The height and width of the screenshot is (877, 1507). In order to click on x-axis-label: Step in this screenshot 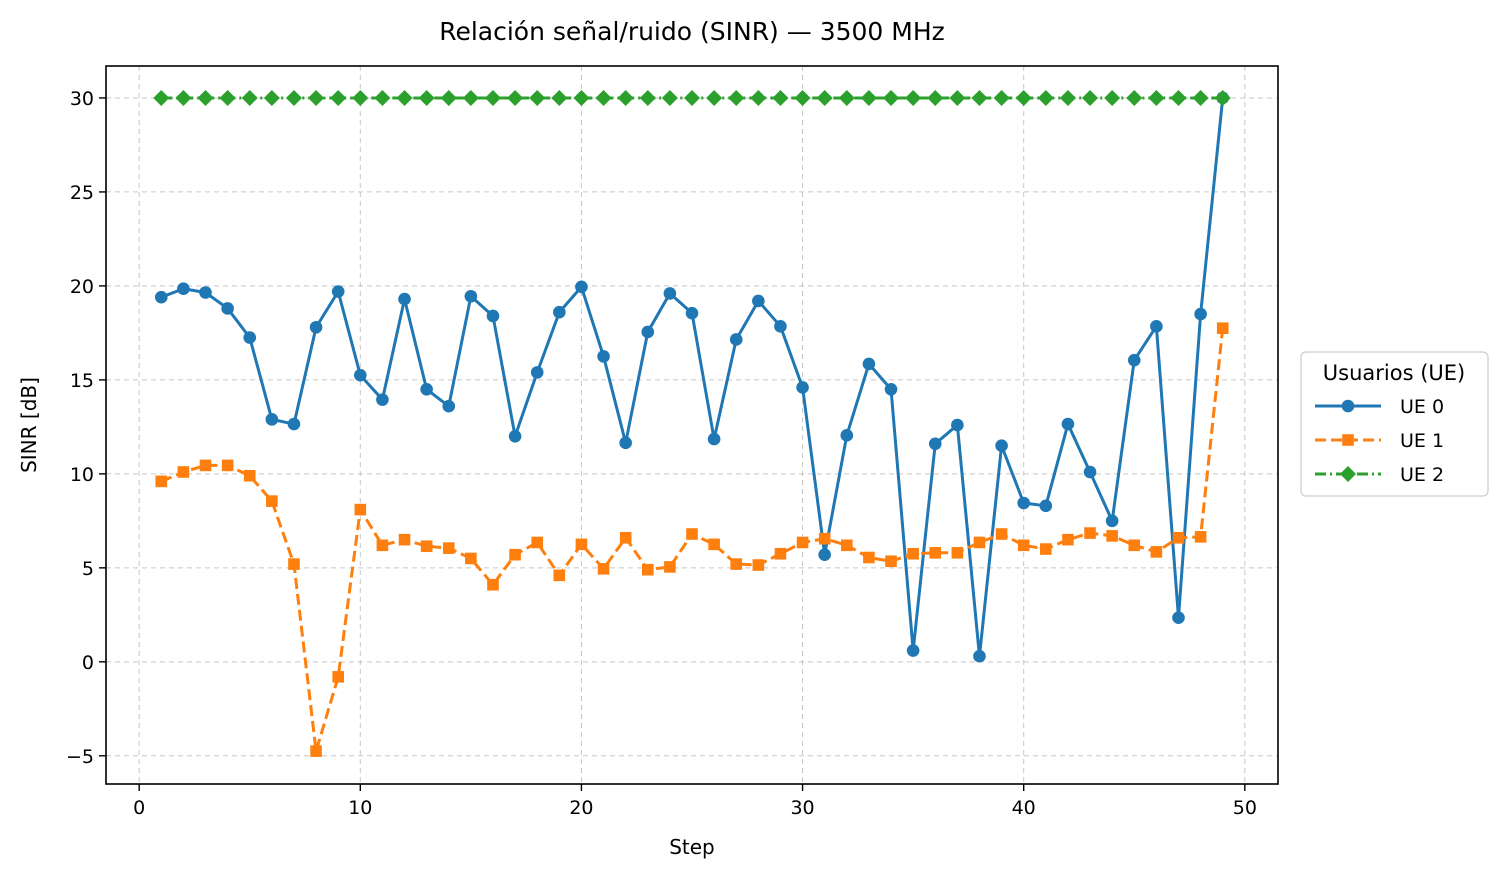, I will do `click(692, 847)`.